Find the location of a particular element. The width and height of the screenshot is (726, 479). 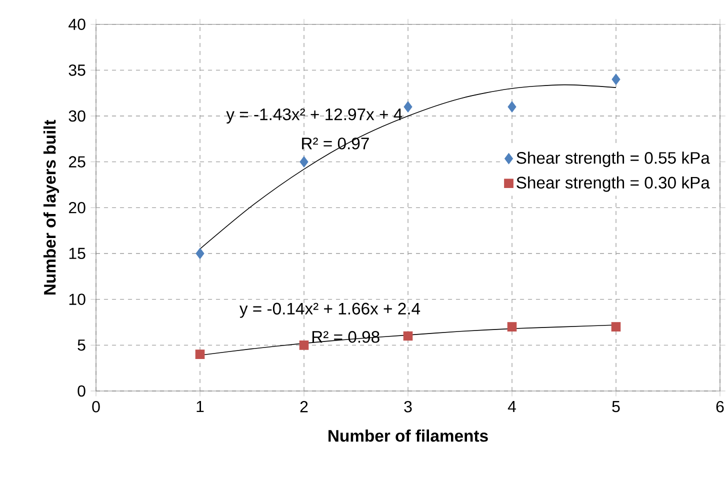

y-tick-label: 30 is located at coordinates (77, 116).